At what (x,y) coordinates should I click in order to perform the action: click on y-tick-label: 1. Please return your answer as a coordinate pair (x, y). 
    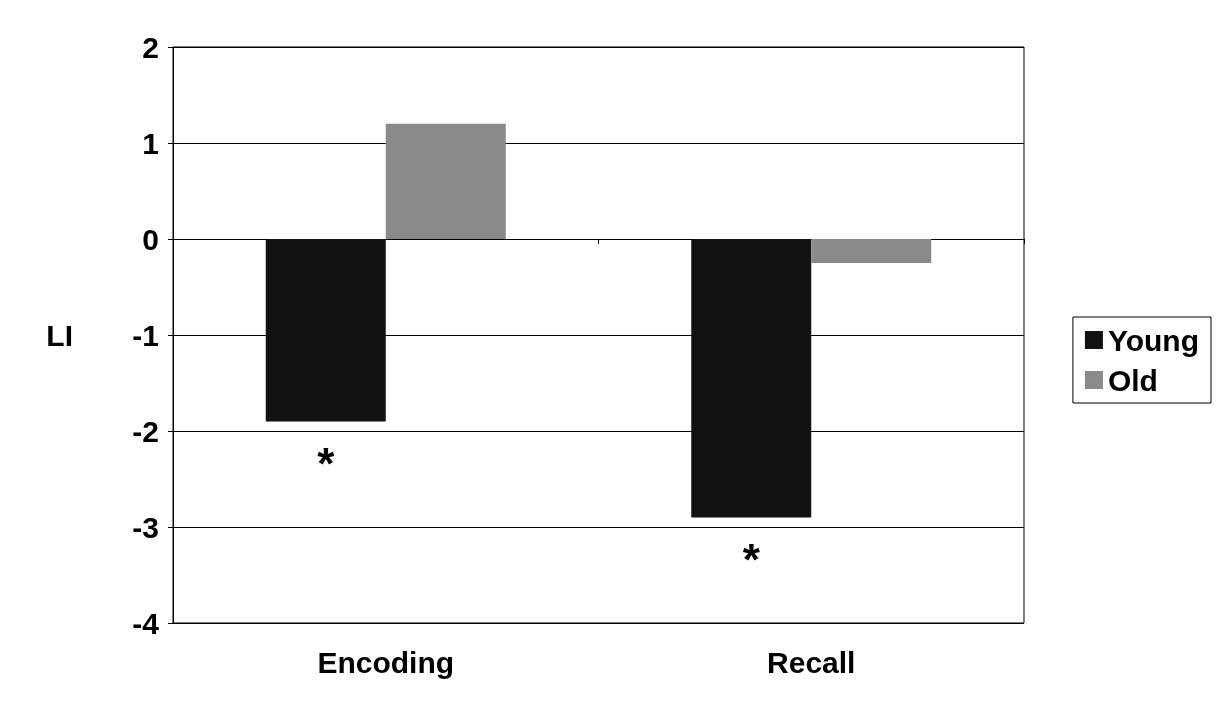
    Looking at the image, I should click on (150, 143).